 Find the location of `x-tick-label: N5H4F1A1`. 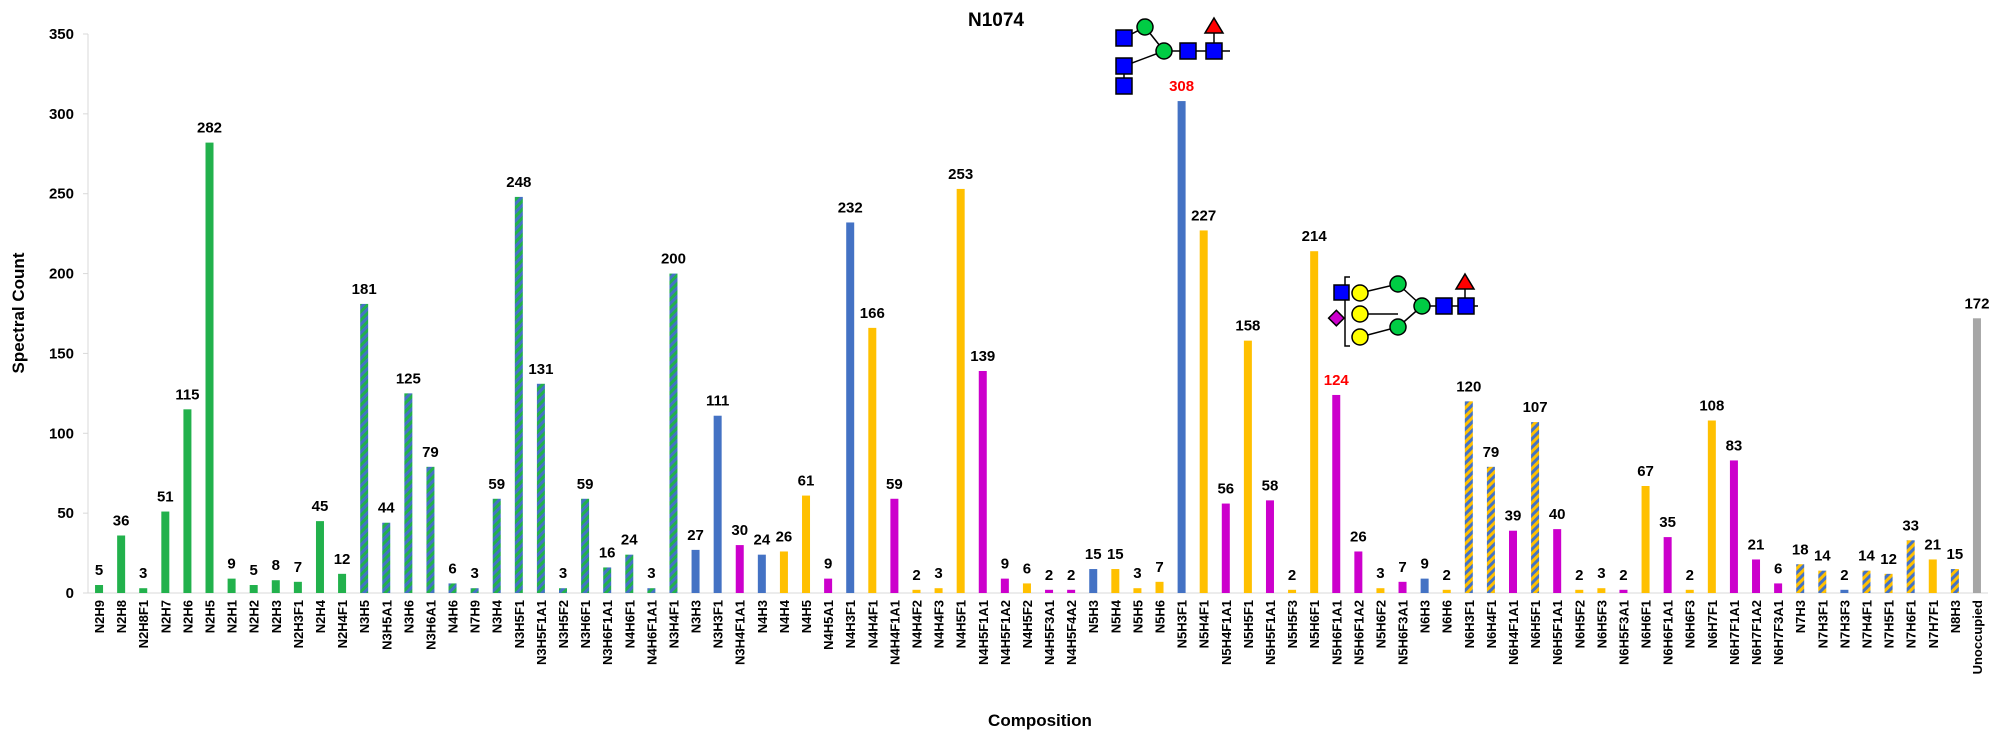

x-tick-label: N5H4F1A1 is located at coordinates (1226, 632).